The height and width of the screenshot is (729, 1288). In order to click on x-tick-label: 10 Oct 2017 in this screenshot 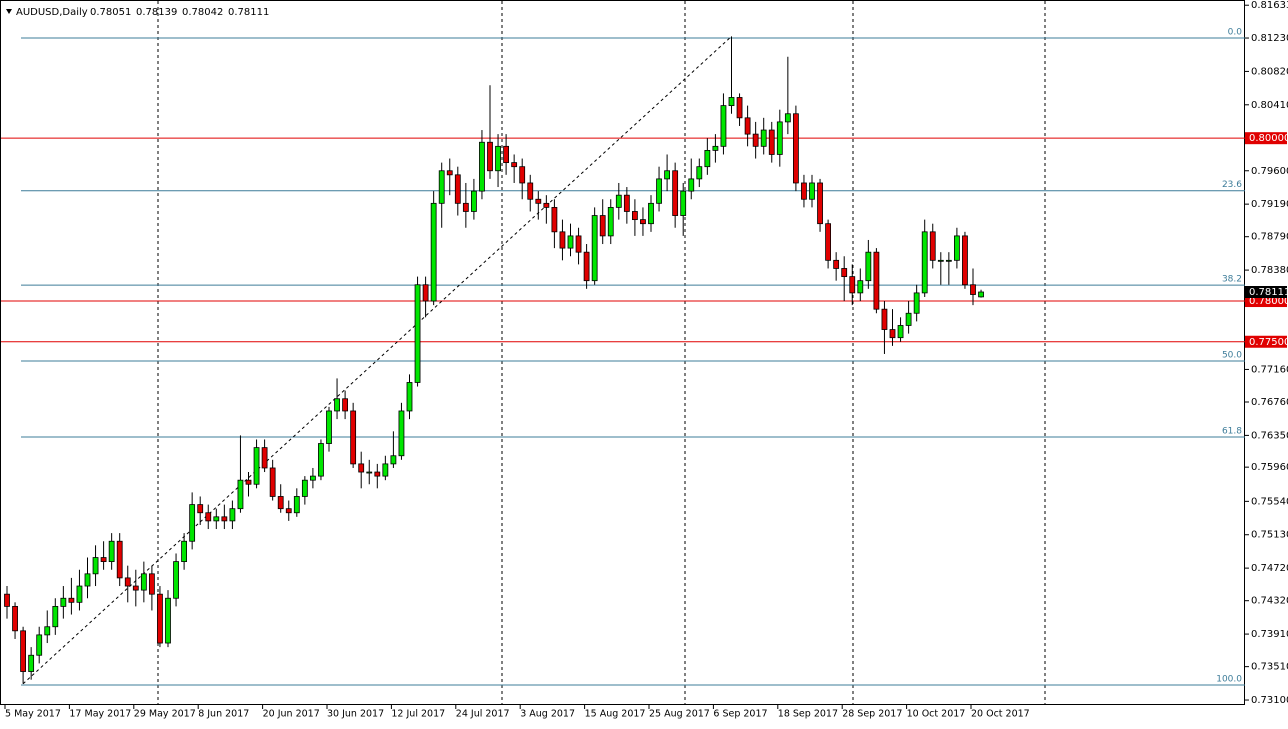, I will do `click(936, 714)`.